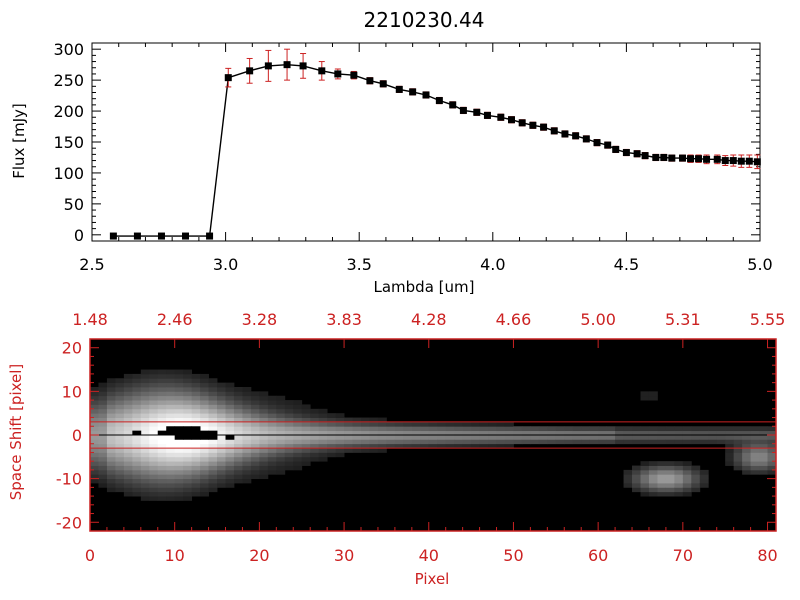  What do you see at coordinates (598, 319) in the screenshot?
I see `top-wavelength-label: 5.00` at bounding box center [598, 319].